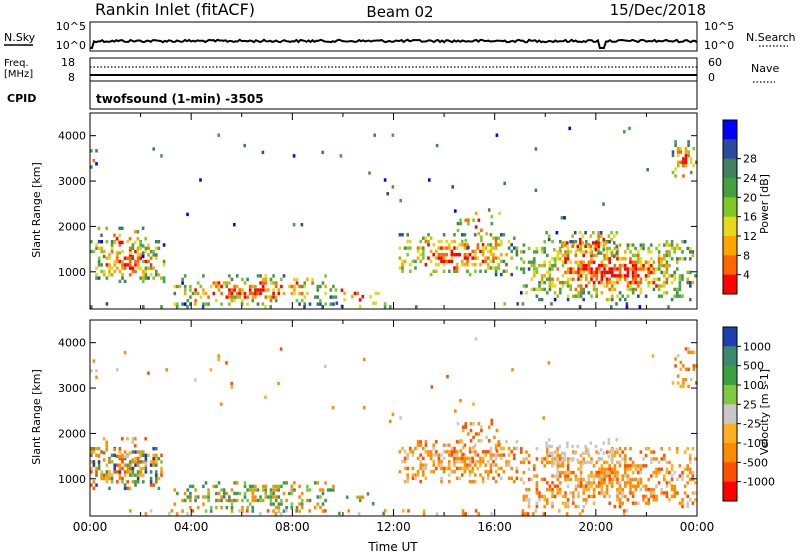 The width and height of the screenshot is (800, 554). Describe the element at coordinates (71, 26) in the screenshot. I see `noise-left-tick-top: 10^5` at that location.